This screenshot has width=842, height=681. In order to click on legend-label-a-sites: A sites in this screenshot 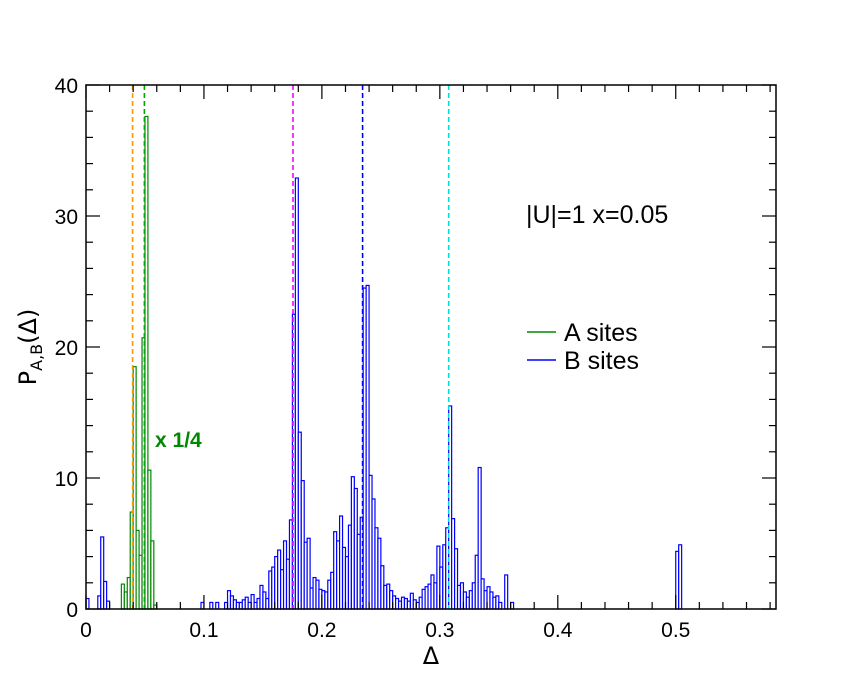, I will do `click(601, 333)`.